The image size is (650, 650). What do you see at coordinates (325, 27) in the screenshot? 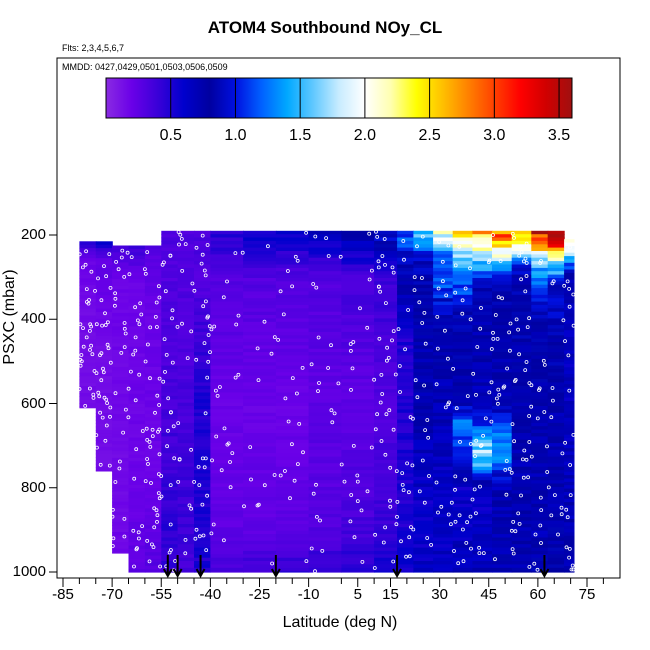
I see `chart-title: ATOM4 Southbound NOy_CL` at bounding box center [325, 27].